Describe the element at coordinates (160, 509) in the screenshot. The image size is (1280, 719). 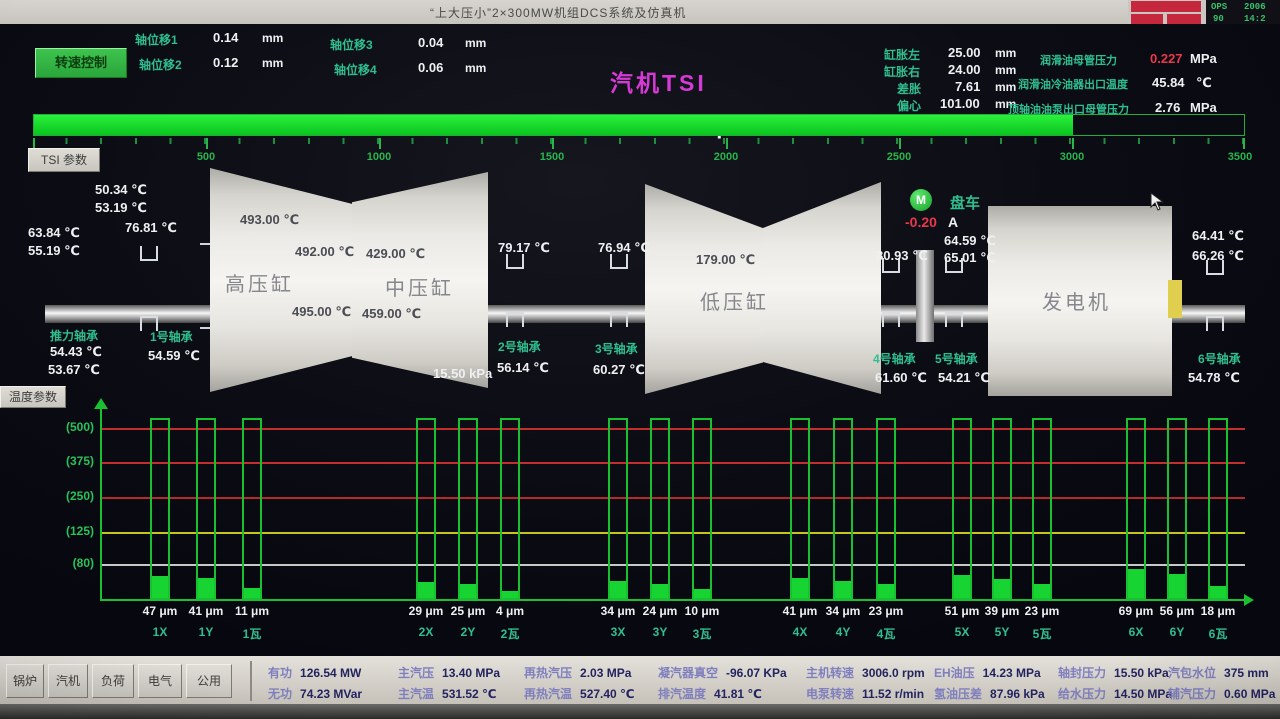
I see `vib-bar-1X` at that location.